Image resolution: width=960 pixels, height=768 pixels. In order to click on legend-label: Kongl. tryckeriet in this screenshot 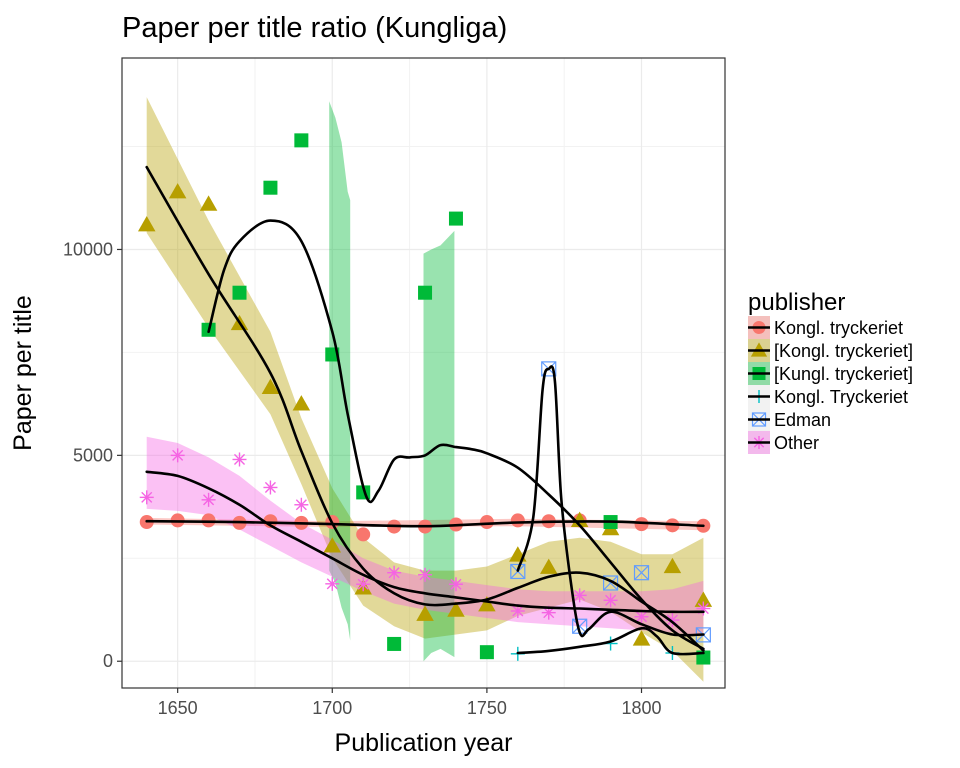, I will do `click(838, 328)`.